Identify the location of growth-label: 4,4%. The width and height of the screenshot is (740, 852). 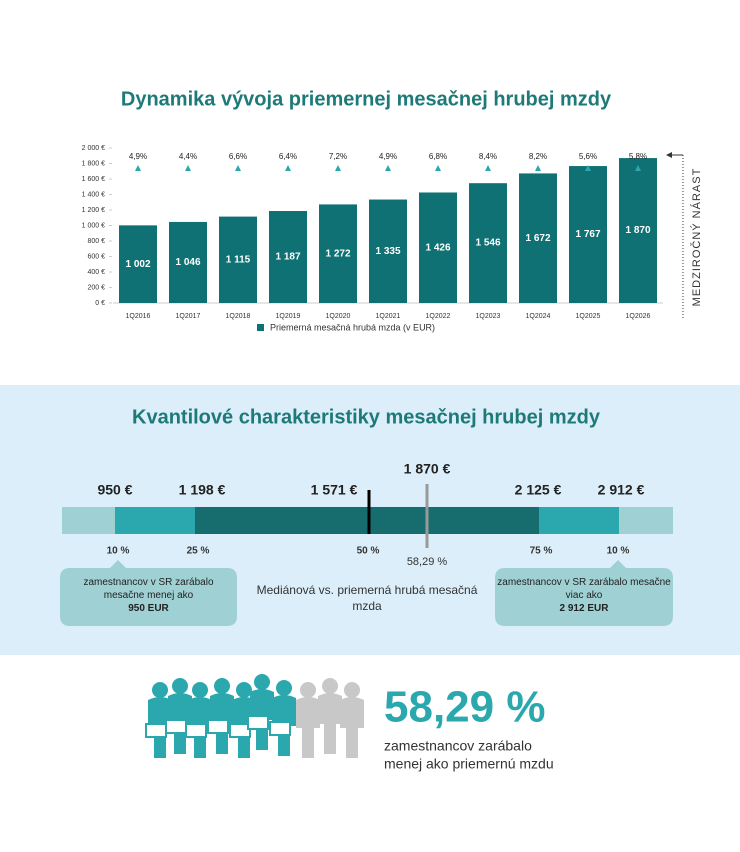
(188, 156).